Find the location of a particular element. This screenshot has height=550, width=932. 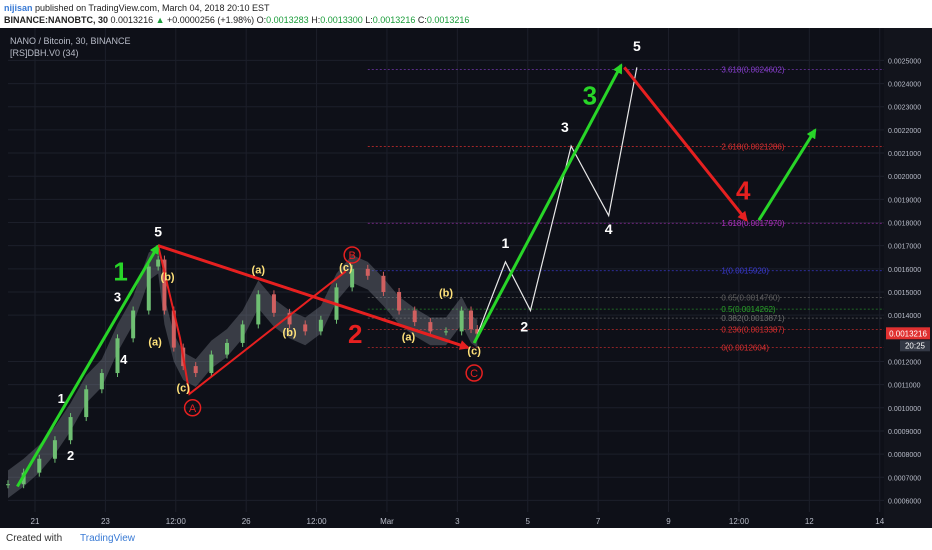

price-tick-label: 0.0012000 is located at coordinates (904, 362).